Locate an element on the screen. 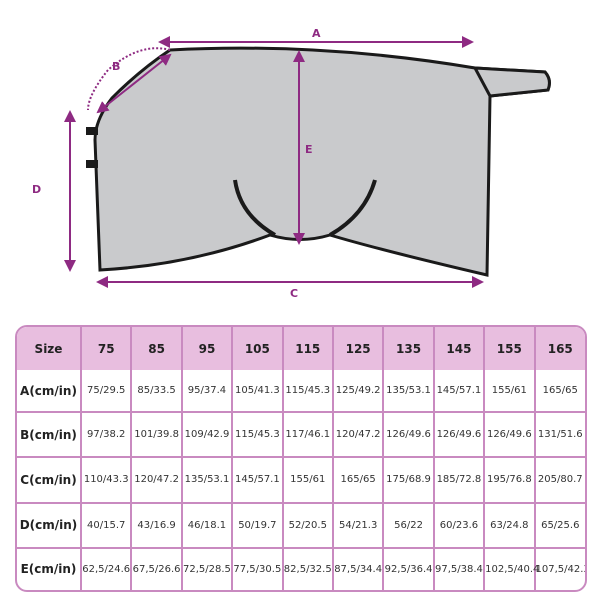  size-header: 145 is located at coordinates (459, 348).